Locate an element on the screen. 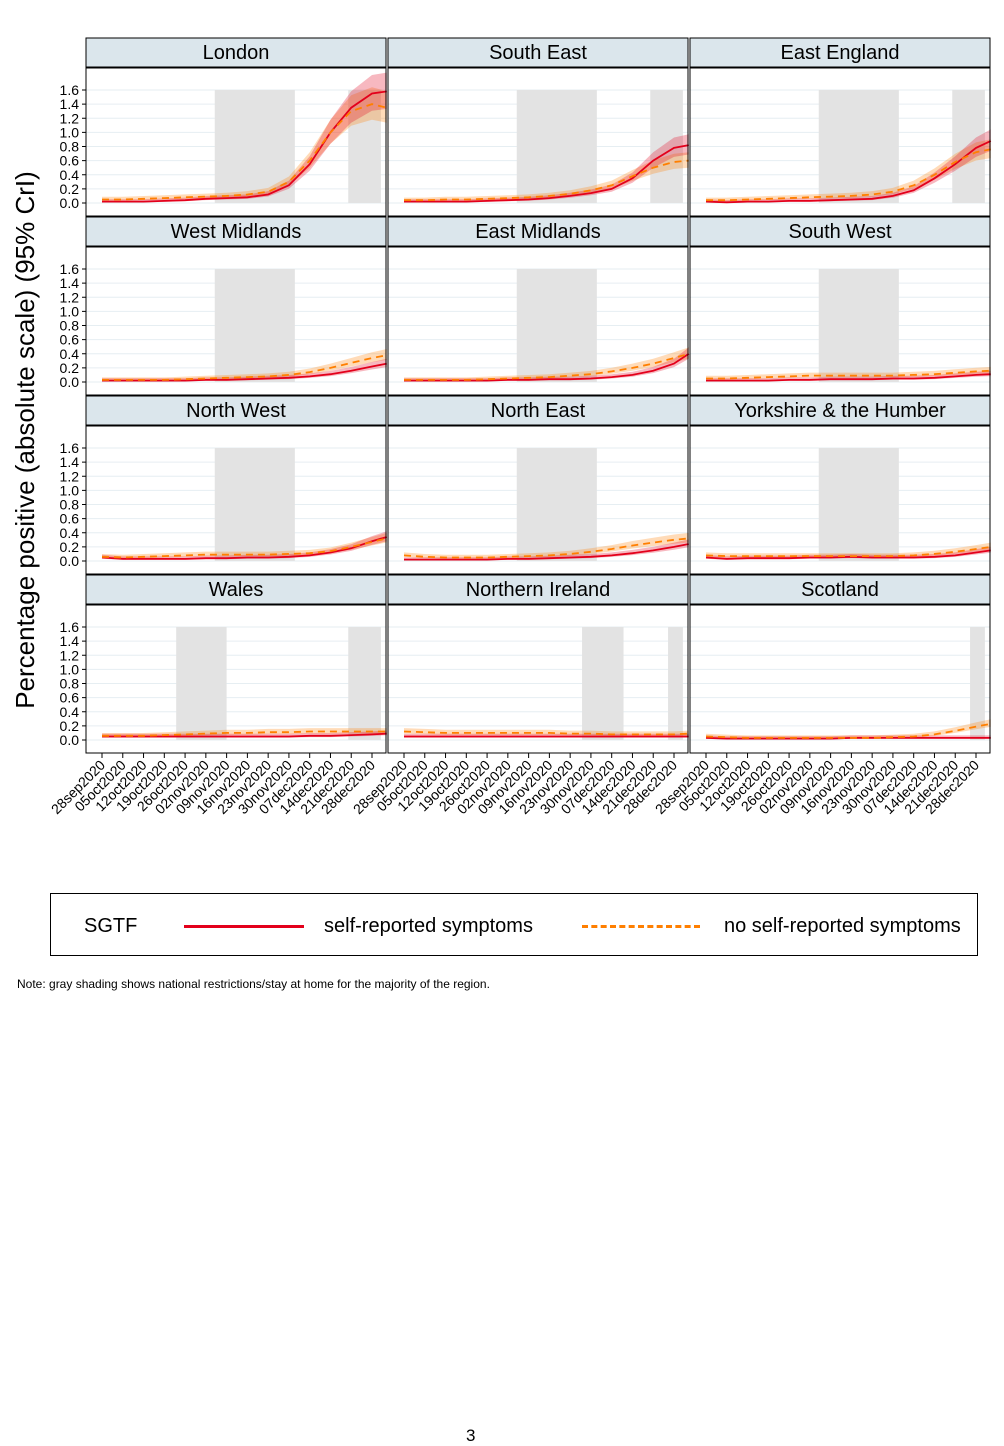 The image size is (1004, 1446). panel-title: North West is located at coordinates (236, 411).